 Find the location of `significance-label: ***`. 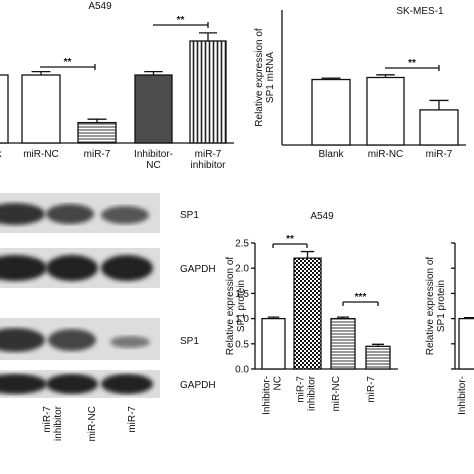

significance-label: *** is located at coordinates (361, 297).